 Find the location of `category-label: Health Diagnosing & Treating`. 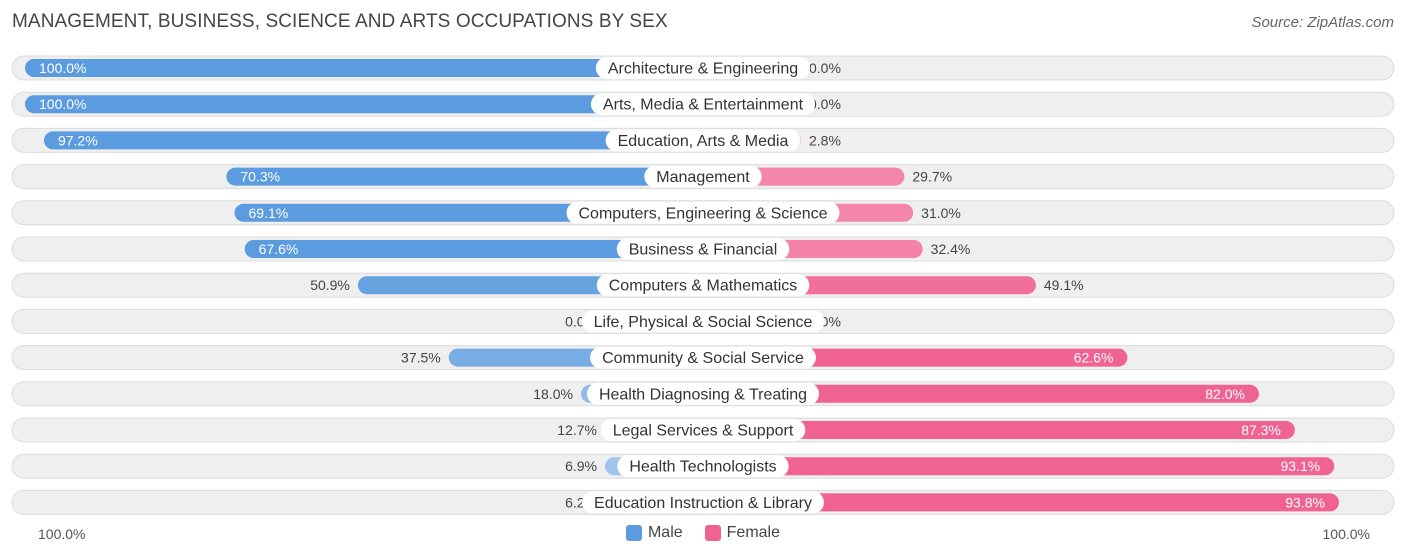

category-label: Health Diagnosing & Treating is located at coordinates (703, 394).